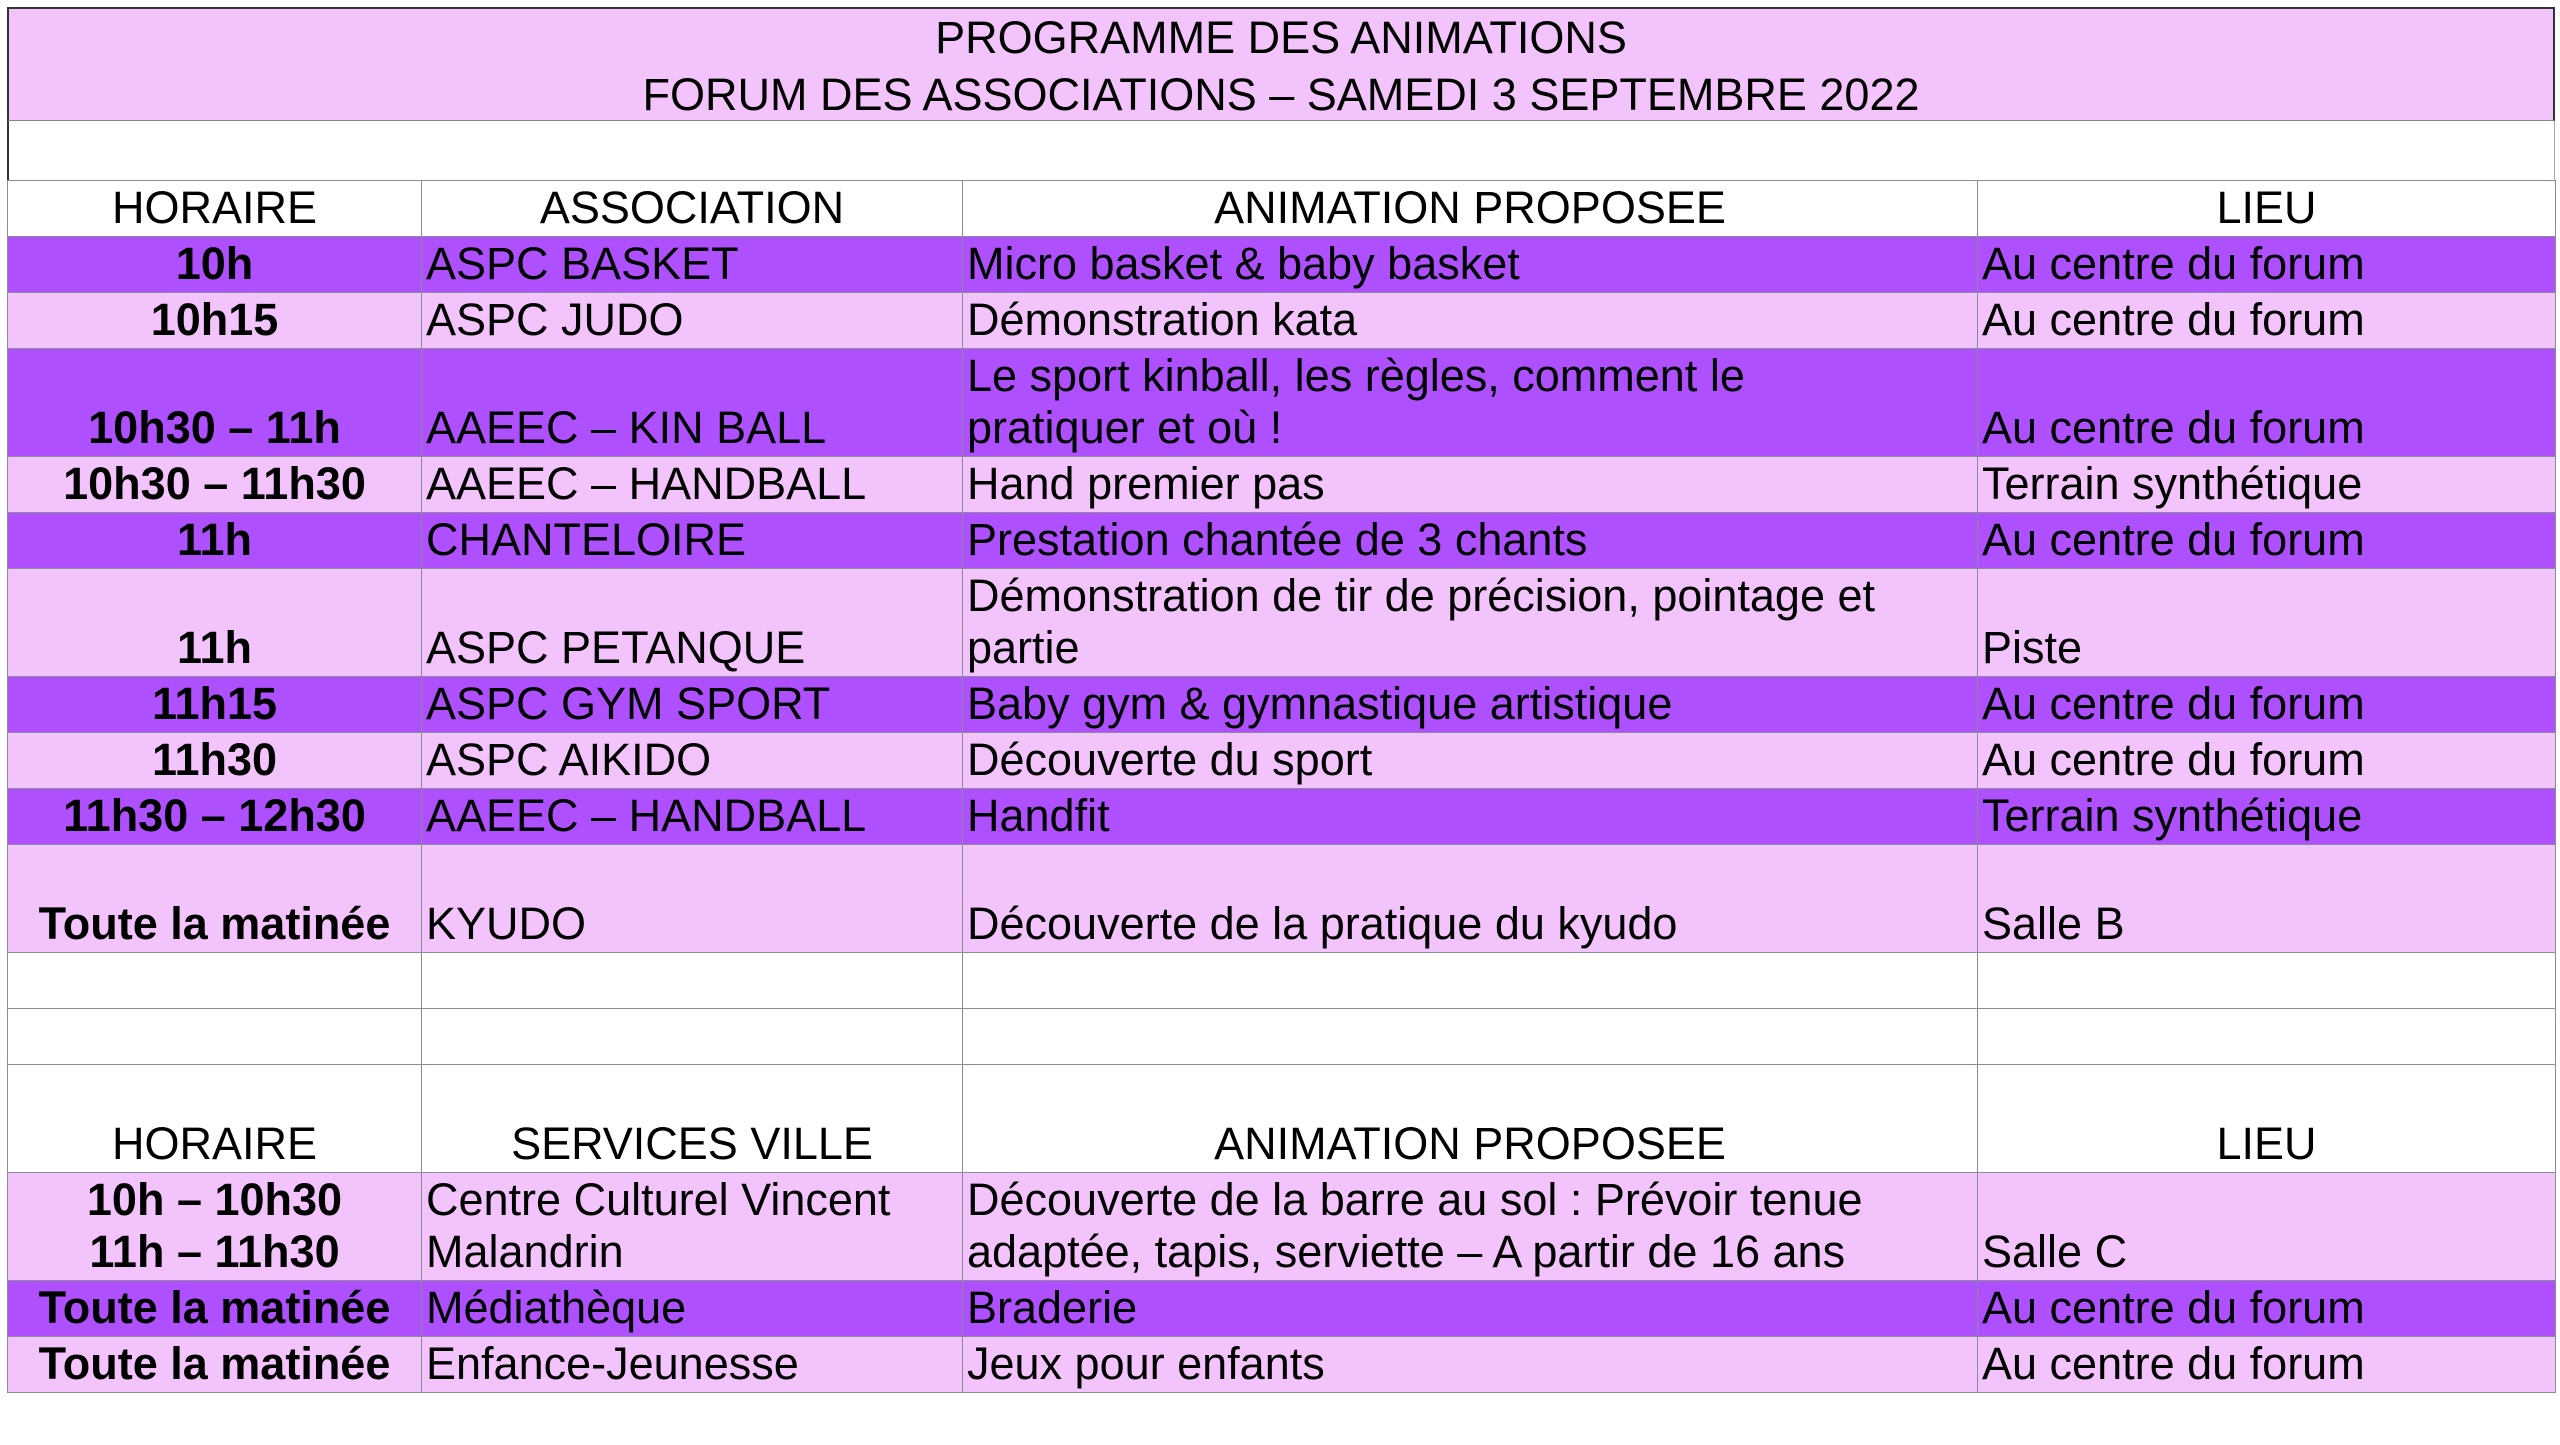 The width and height of the screenshot is (2560, 1445). What do you see at coordinates (214, 760) in the screenshot?
I see `time-cell: 11h30` at bounding box center [214, 760].